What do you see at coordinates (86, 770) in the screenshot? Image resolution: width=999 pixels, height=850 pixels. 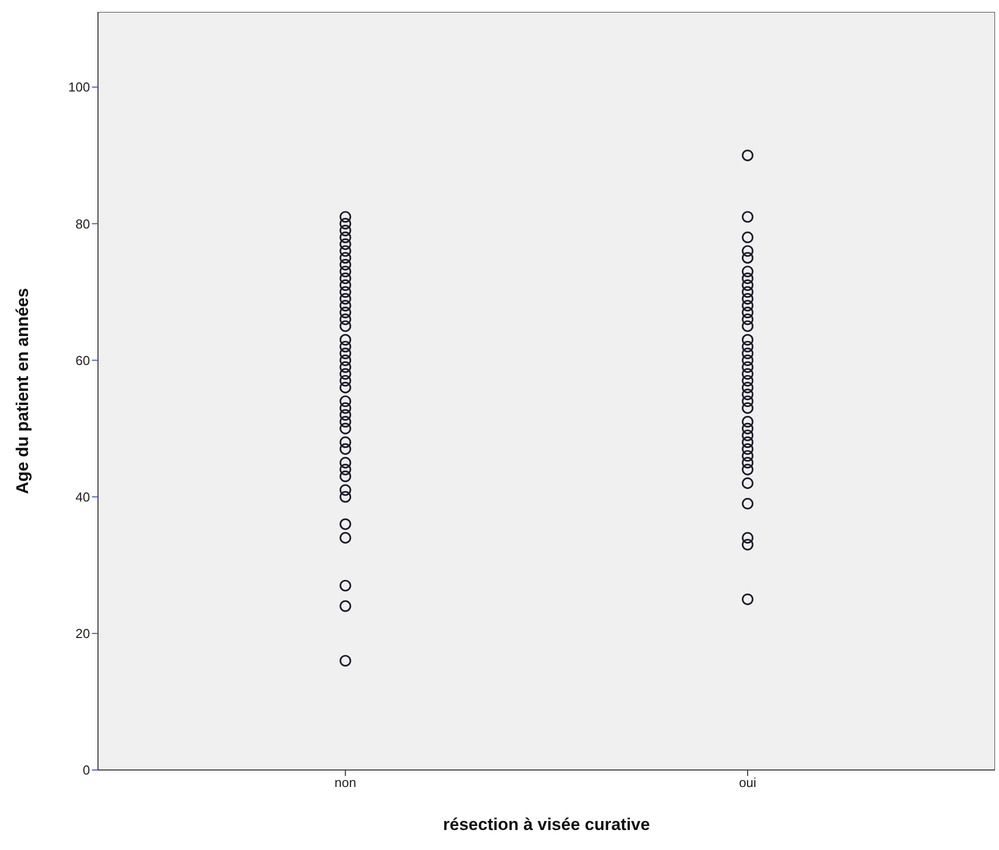 I see `y-tick-label: 0` at bounding box center [86, 770].